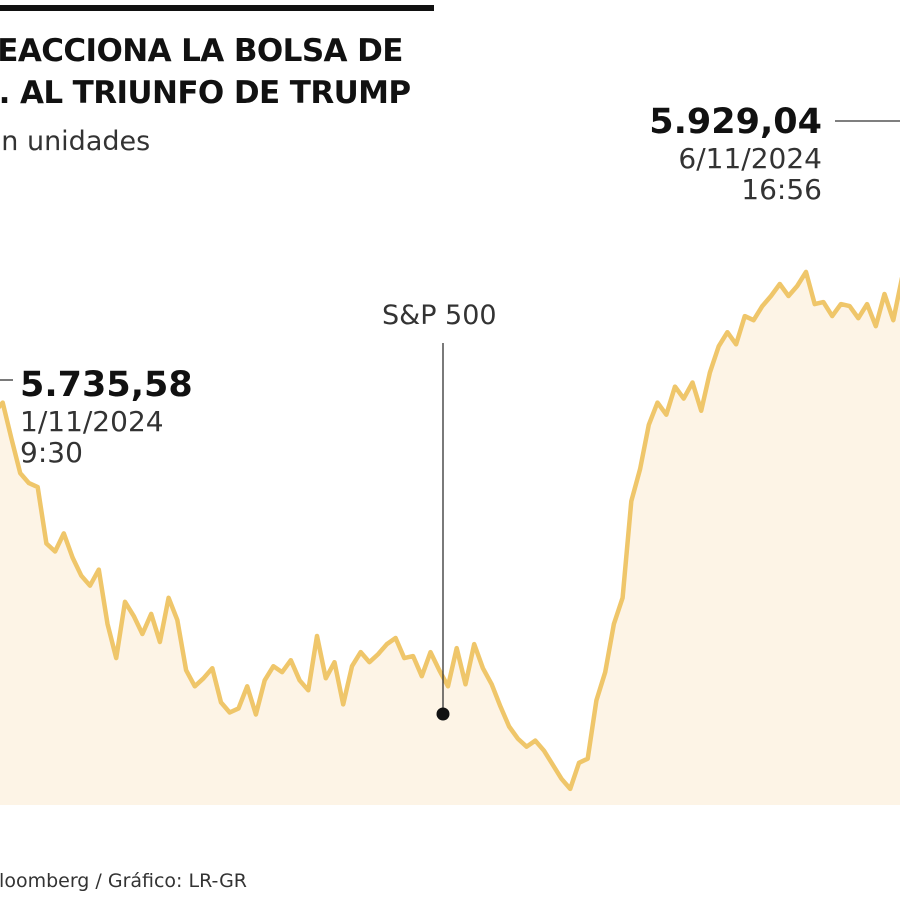  I want to click on annotation-start-value: 5.735,58, so click(106, 385).